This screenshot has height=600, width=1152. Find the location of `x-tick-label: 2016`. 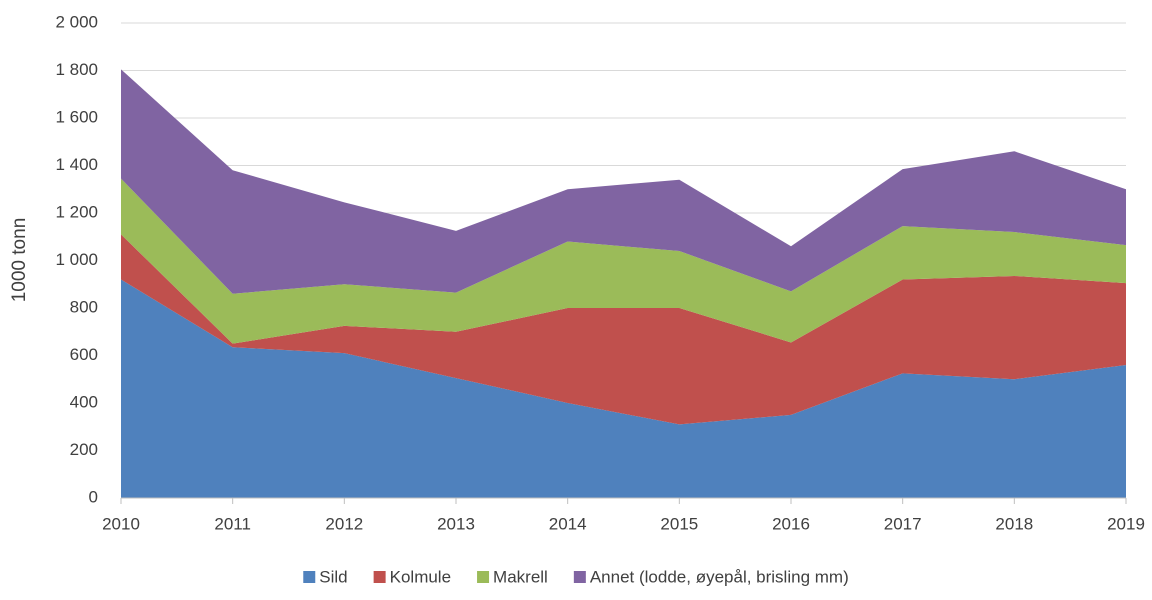

x-tick-label: 2016 is located at coordinates (791, 523).